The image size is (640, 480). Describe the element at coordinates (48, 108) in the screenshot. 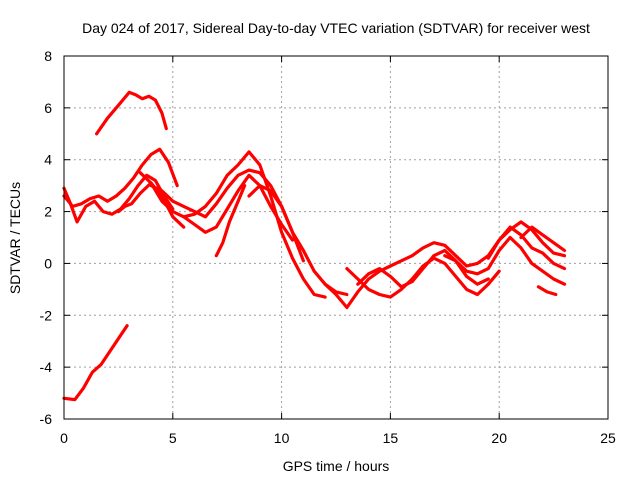

I see `y-tick-label: 6` at that location.